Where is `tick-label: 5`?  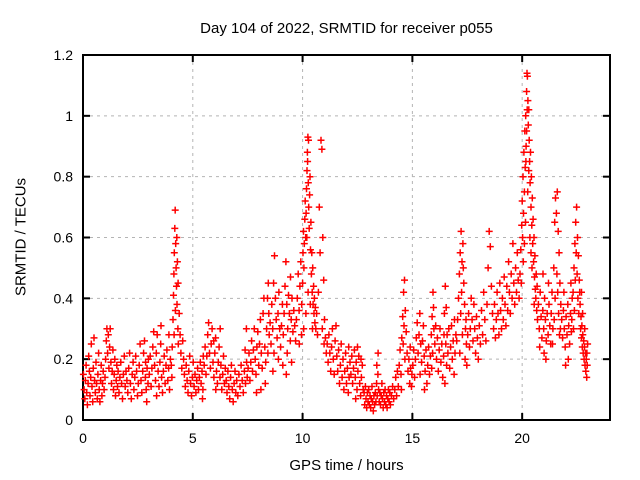
tick-label: 5 is located at coordinates (193, 438).